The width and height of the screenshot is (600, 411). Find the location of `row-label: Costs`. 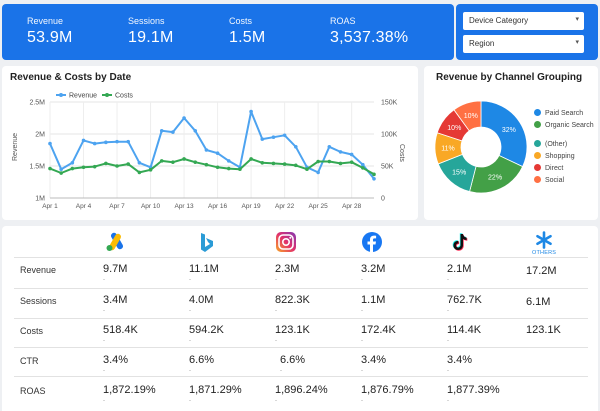

row-label: Costs is located at coordinates (32, 331).